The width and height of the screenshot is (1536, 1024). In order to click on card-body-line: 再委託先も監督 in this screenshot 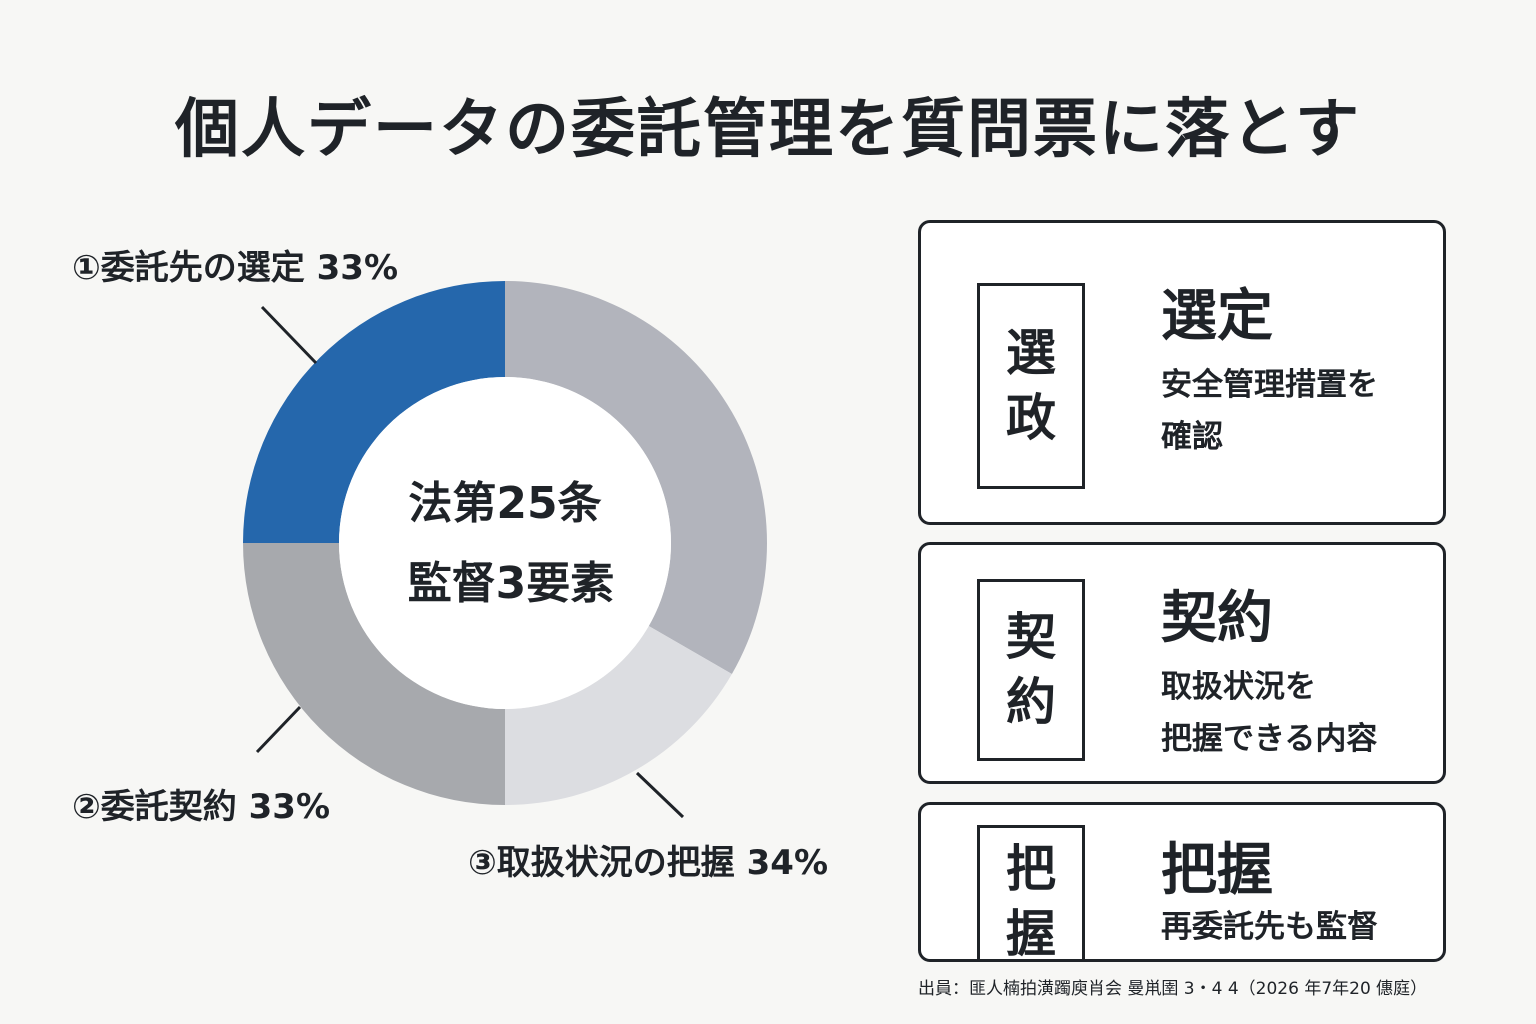, I will do `click(1269, 927)`.